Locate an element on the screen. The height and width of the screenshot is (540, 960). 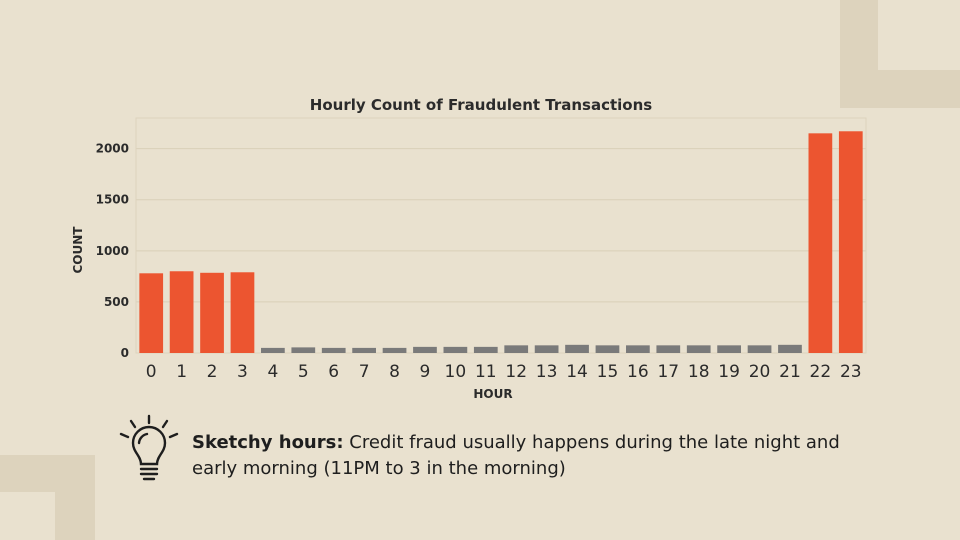
y-tick-label: 0 is located at coordinates (125, 353).